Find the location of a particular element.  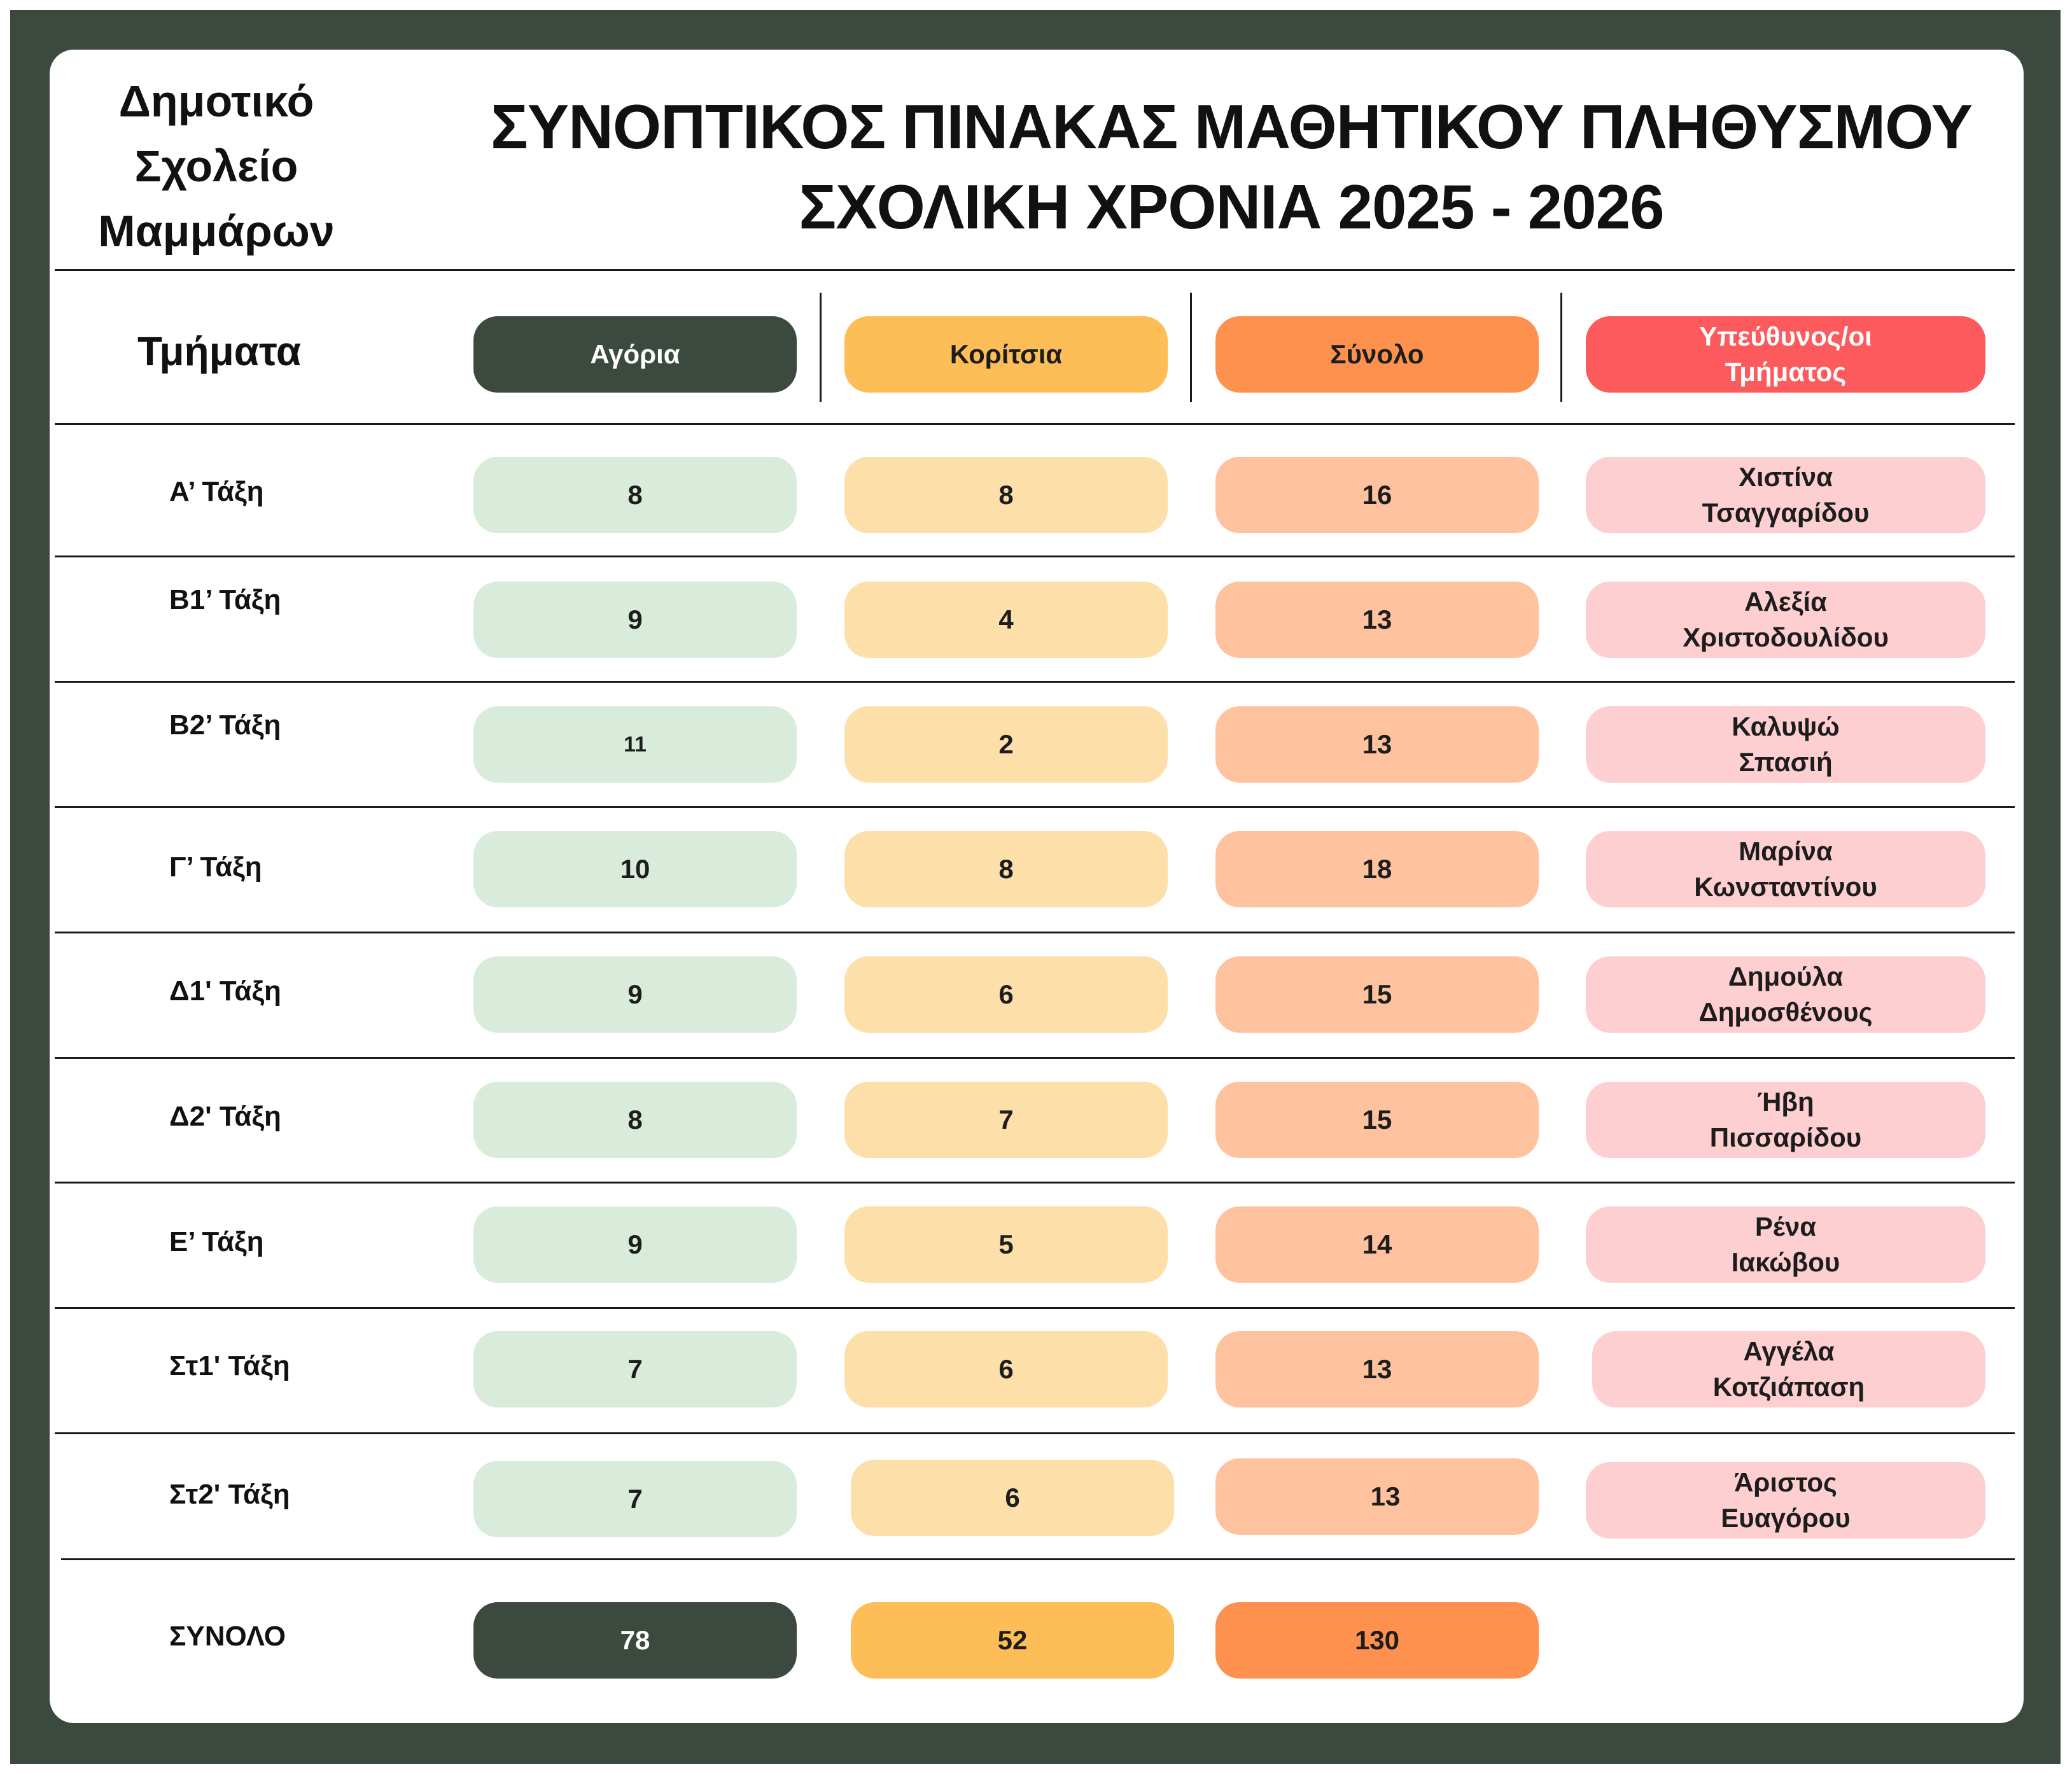

girls-cell: 5 is located at coordinates (1006, 1244).